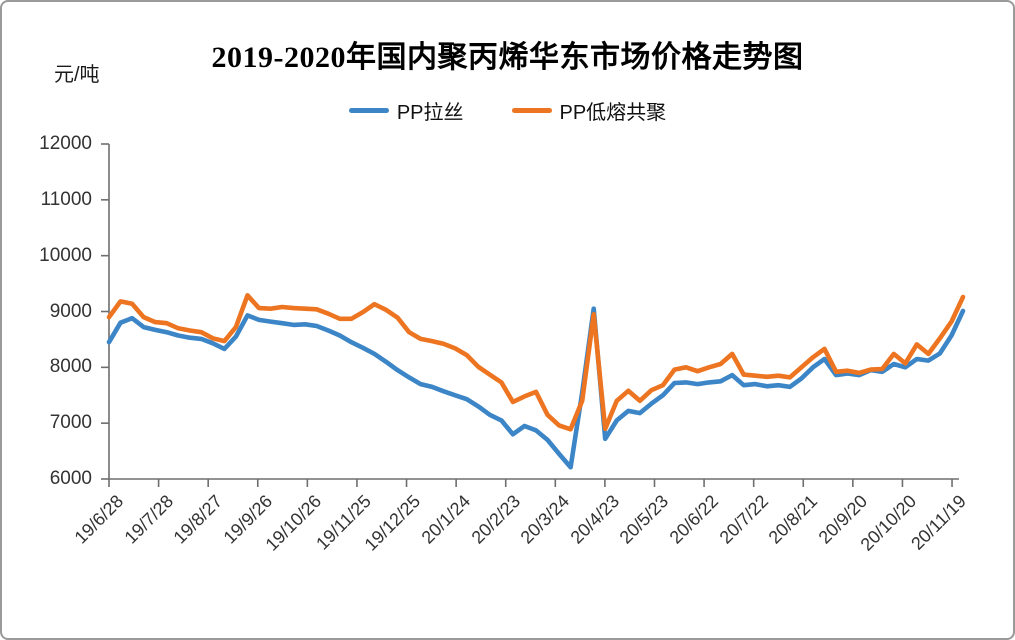 This screenshot has width=1015, height=640. What do you see at coordinates (507, 110) in the screenshot?
I see `legend: PP拉丝 PP低熔共聚` at bounding box center [507, 110].